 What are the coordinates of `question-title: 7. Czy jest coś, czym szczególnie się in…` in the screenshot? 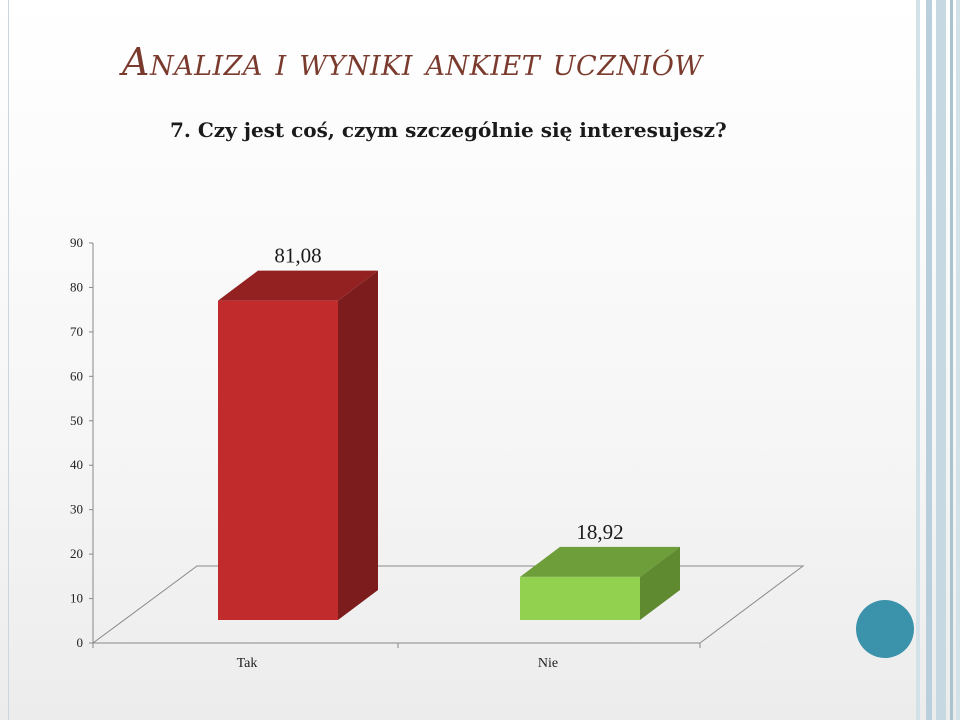 It's located at (448, 130).